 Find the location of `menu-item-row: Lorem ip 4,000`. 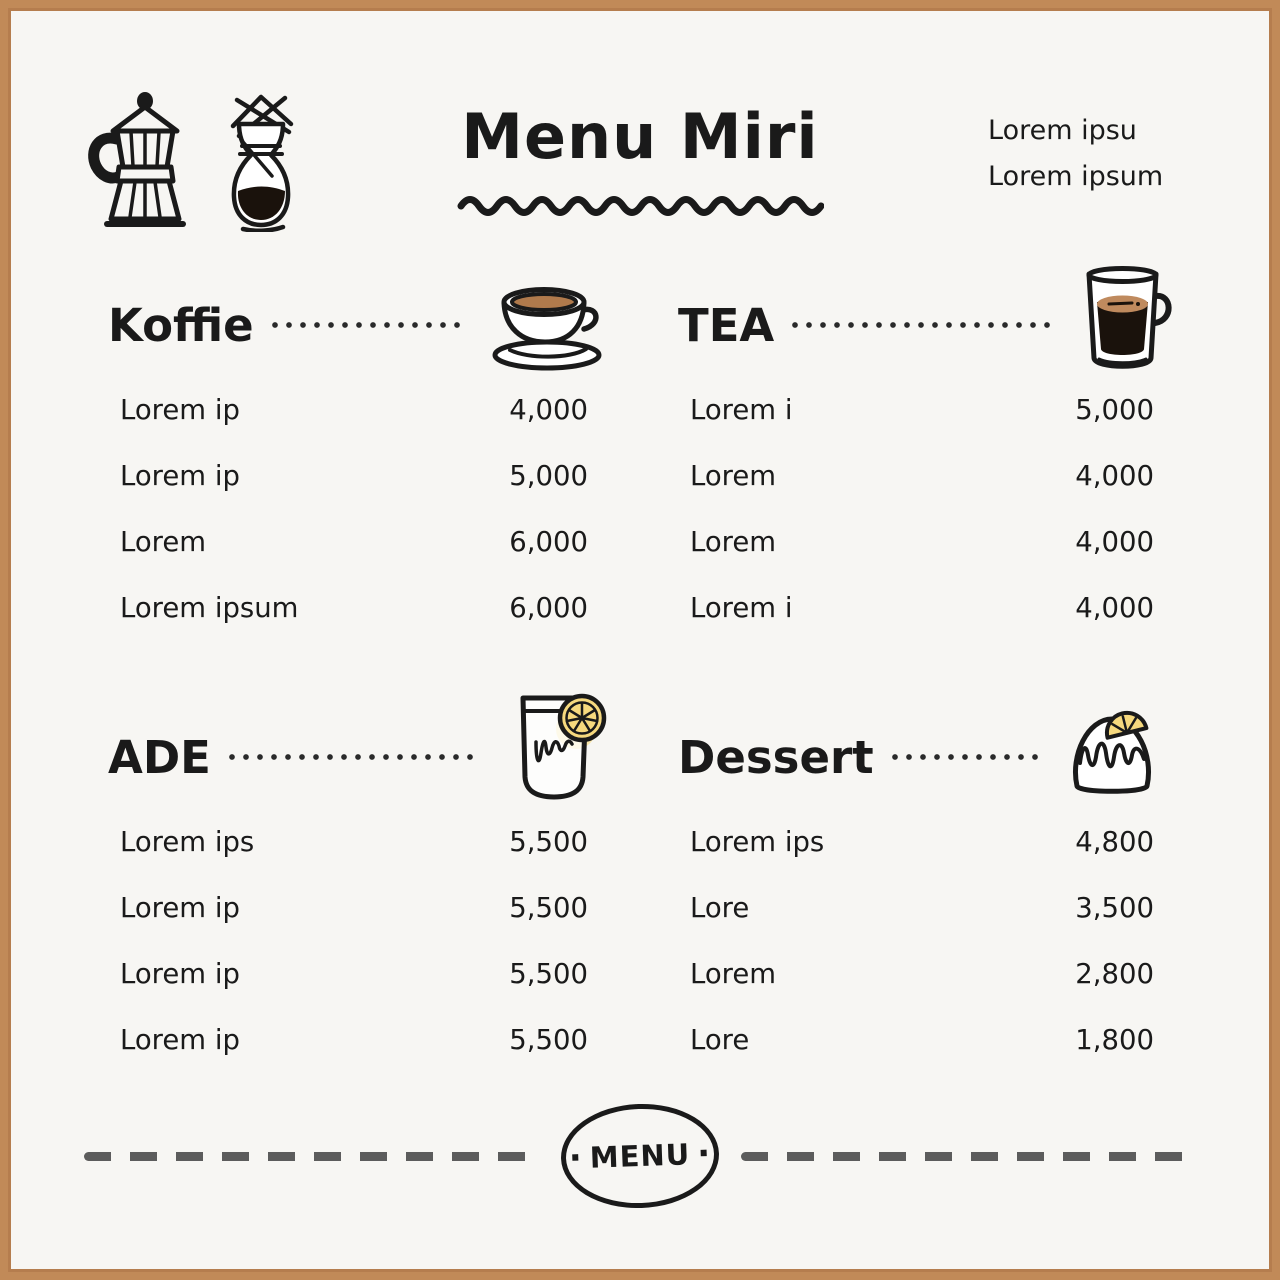

menu-item-row: Lorem ip 4,000 is located at coordinates (348, 410).